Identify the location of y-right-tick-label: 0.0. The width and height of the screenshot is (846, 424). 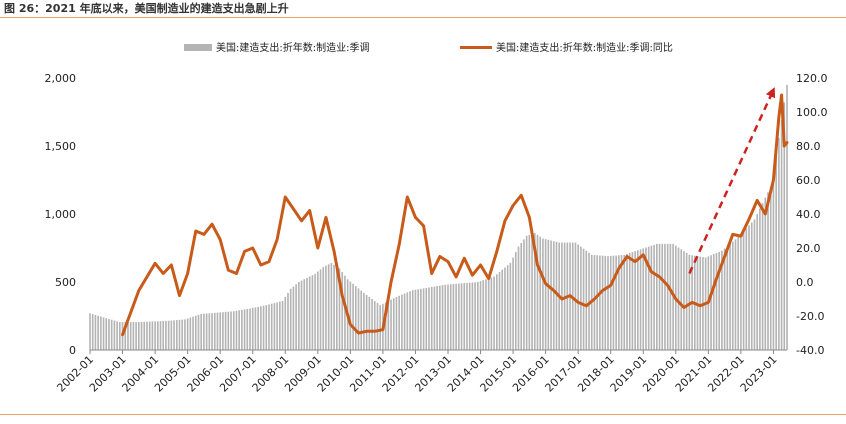
(805, 282).